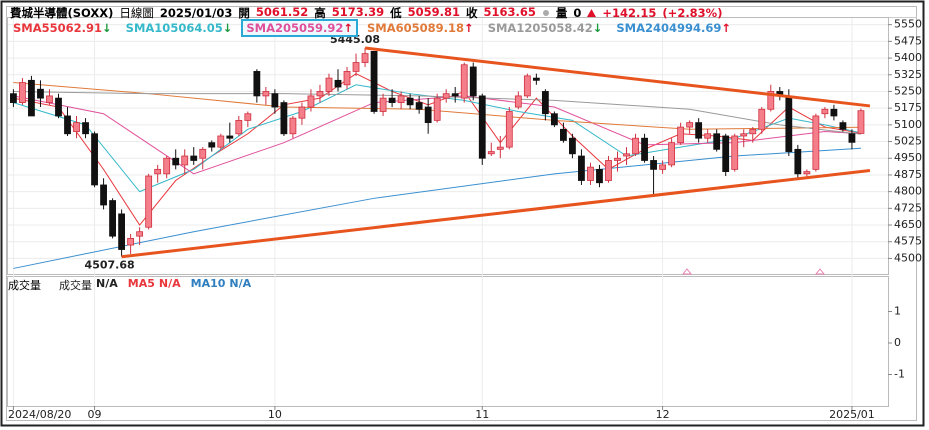 The height and width of the screenshot is (430, 929). What do you see at coordinates (908, 74) in the screenshot?
I see `y-tick-label: 5325` at bounding box center [908, 74].